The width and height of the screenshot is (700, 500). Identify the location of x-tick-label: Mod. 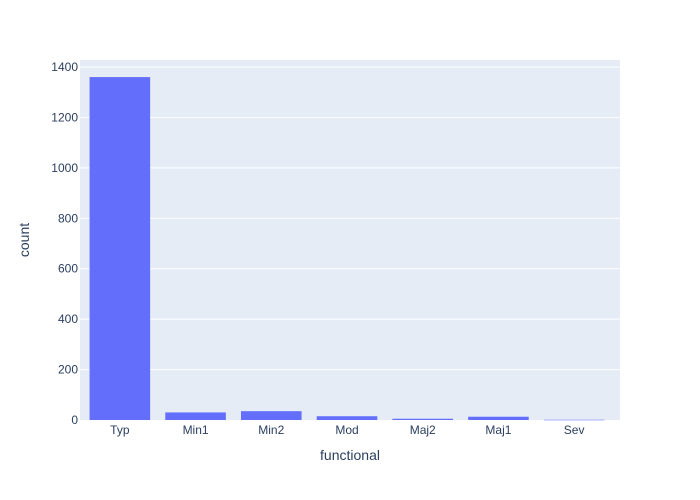
(346, 430).